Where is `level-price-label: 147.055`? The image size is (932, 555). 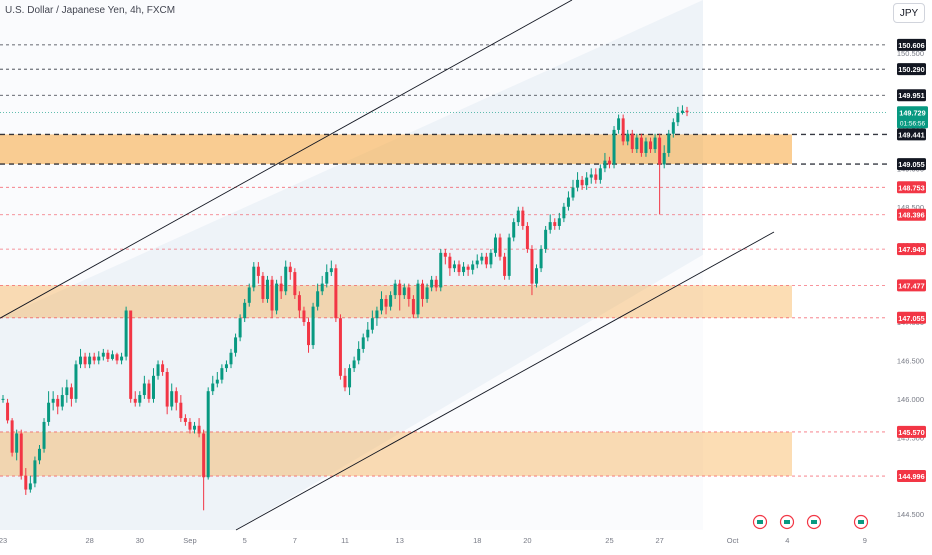
level-price-label: 147.055 is located at coordinates (911, 317).